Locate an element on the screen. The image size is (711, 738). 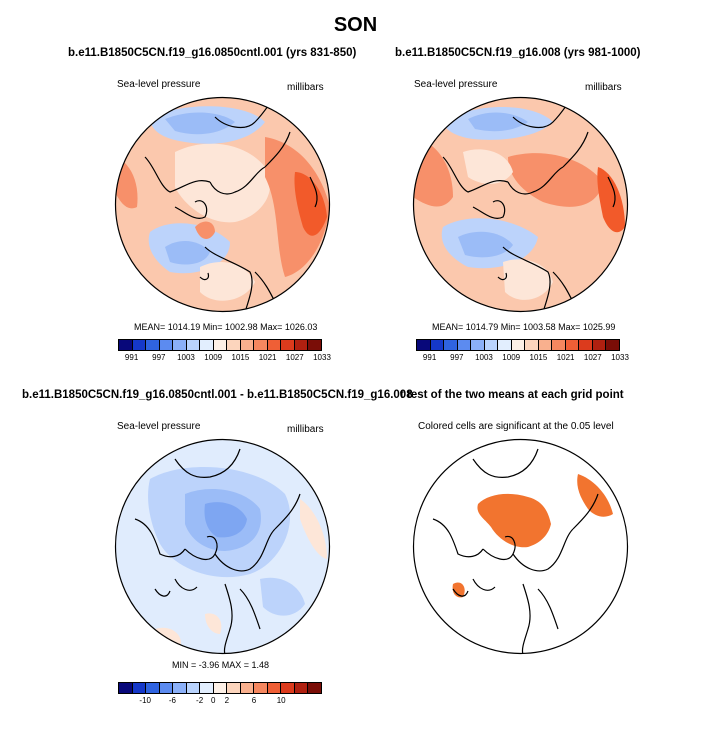
colorbar-tick-label: 6 is located at coordinates (254, 700).